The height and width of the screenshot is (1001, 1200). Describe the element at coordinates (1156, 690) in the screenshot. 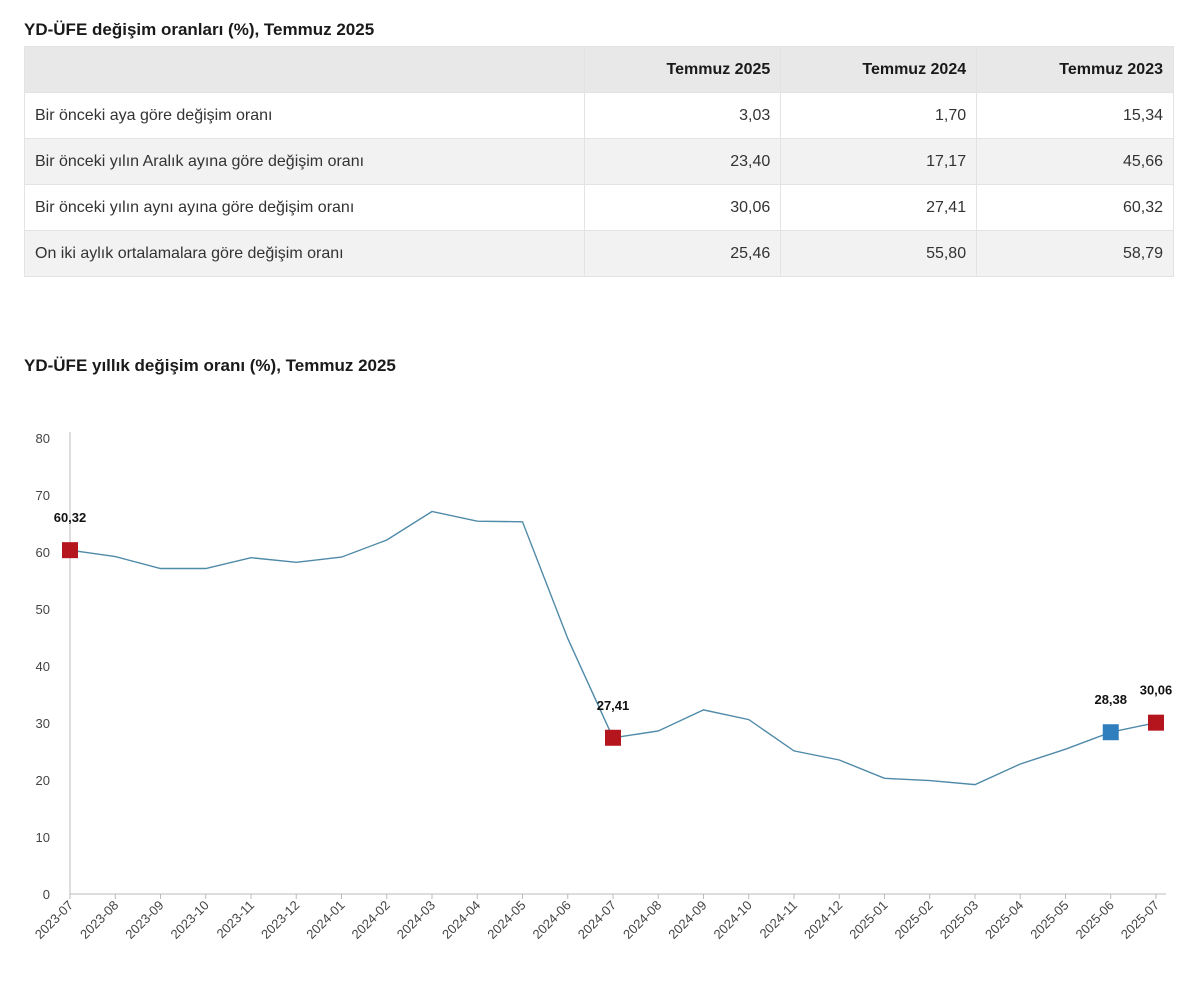

I see `data-label: 30,06` at that location.